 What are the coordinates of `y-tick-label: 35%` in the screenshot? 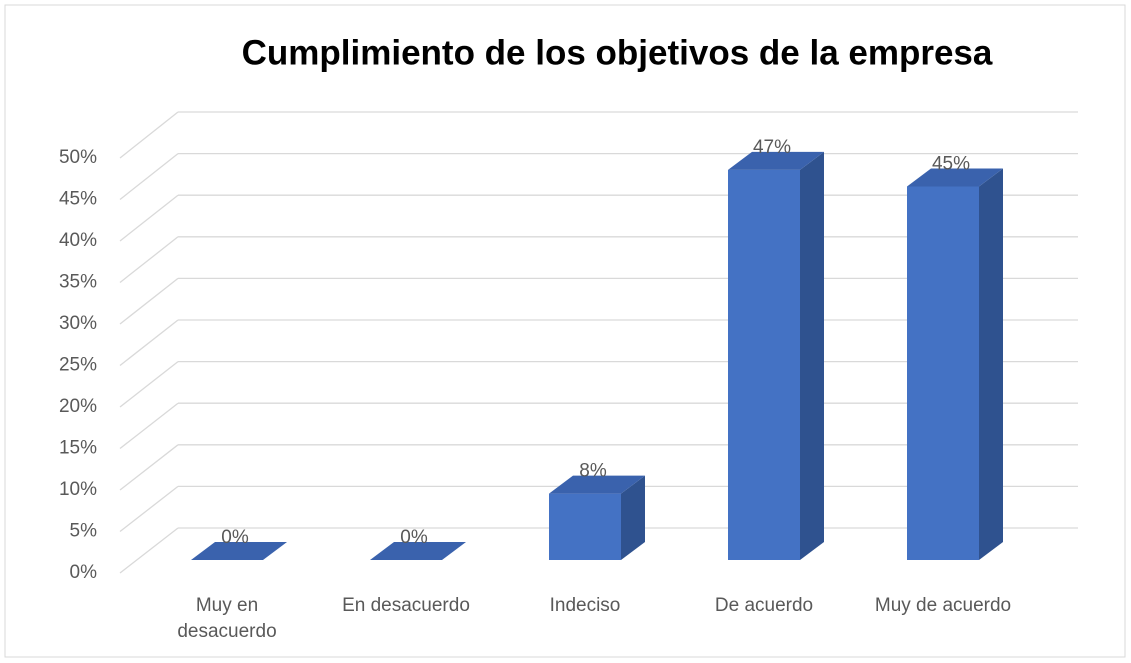 It's located at (78, 282).